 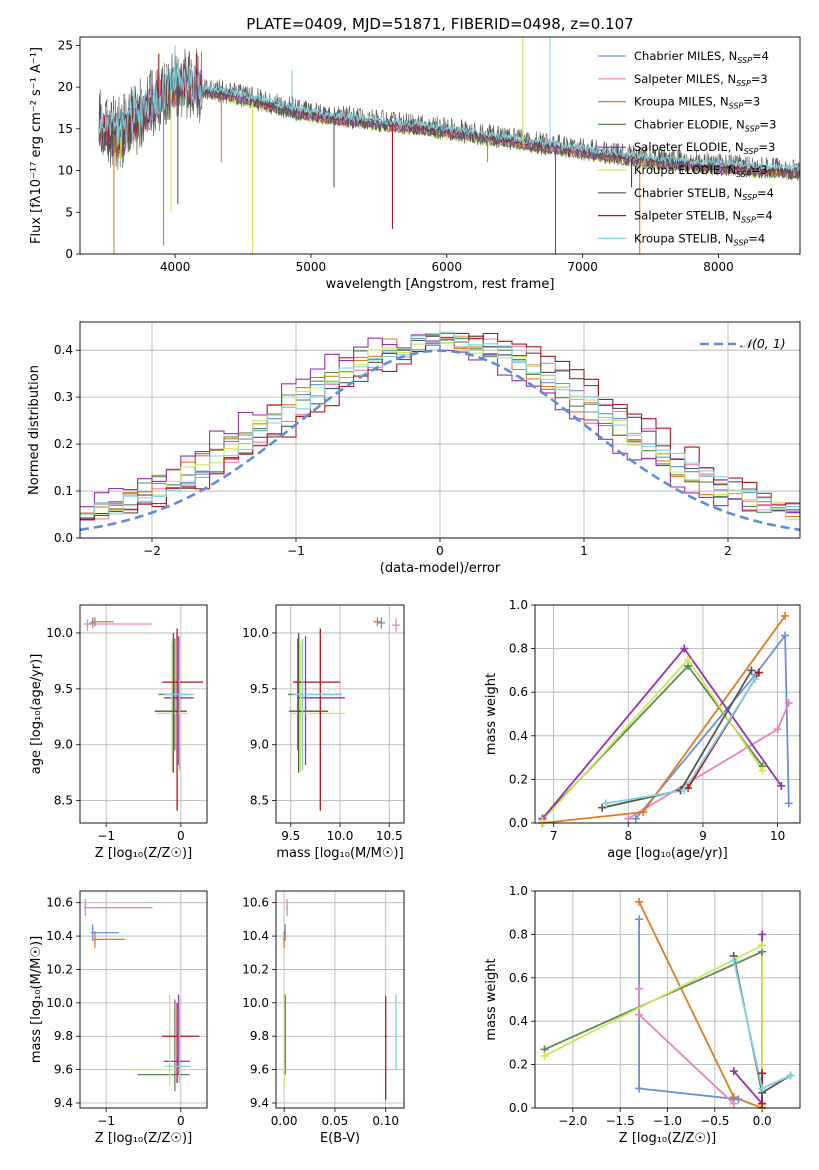 What do you see at coordinates (584, 551) in the screenshot?
I see `x-tick-label: 1` at bounding box center [584, 551].